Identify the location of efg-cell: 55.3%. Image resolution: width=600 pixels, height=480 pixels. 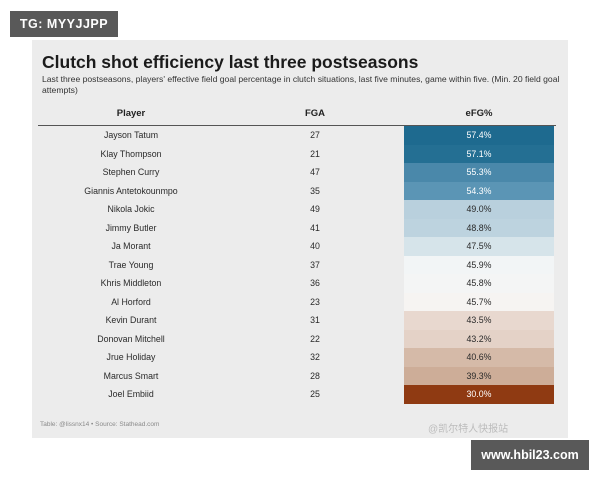
(479, 172).